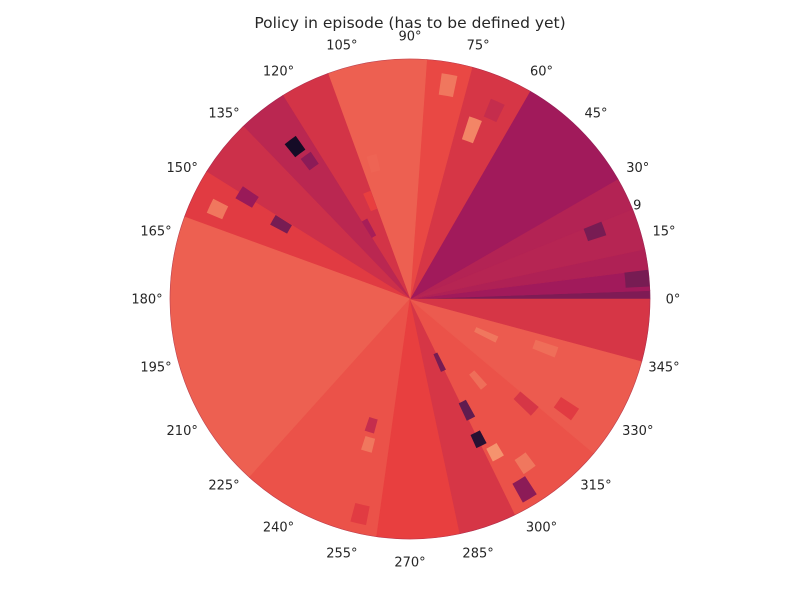 The width and height of the screenshot is (800, 600). I want to click on theta-tick-label: 180°, so click(146, 300).